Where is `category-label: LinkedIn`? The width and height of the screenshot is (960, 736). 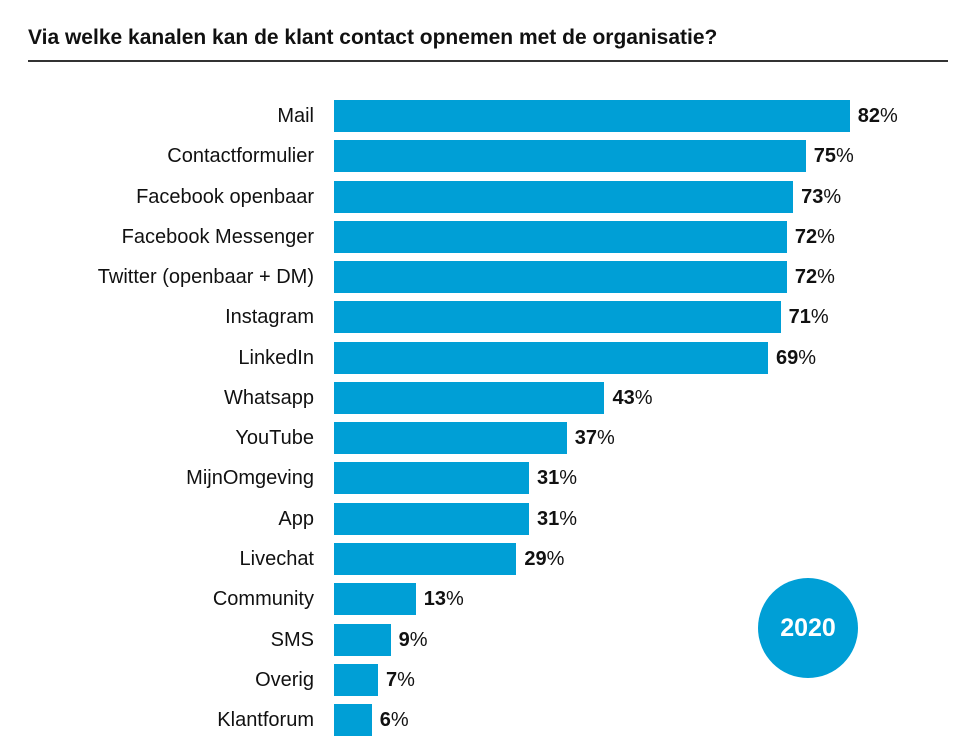 category-label: LinkedIn is located at coordinates (276, 357).